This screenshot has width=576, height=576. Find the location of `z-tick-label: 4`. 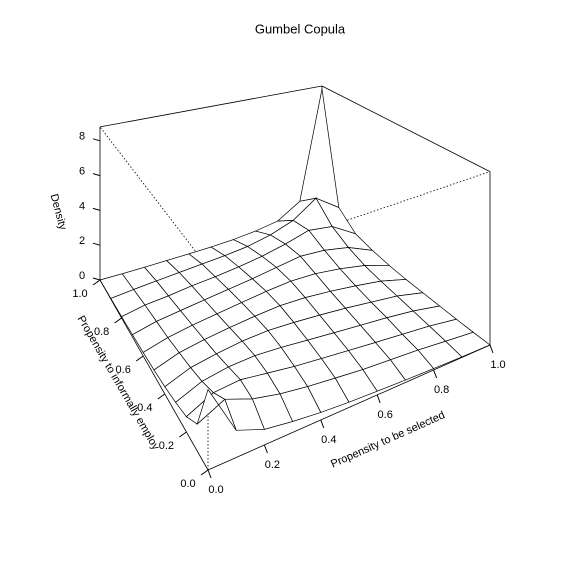

z-tick-label: 4 is located at coordinates (82, 206).